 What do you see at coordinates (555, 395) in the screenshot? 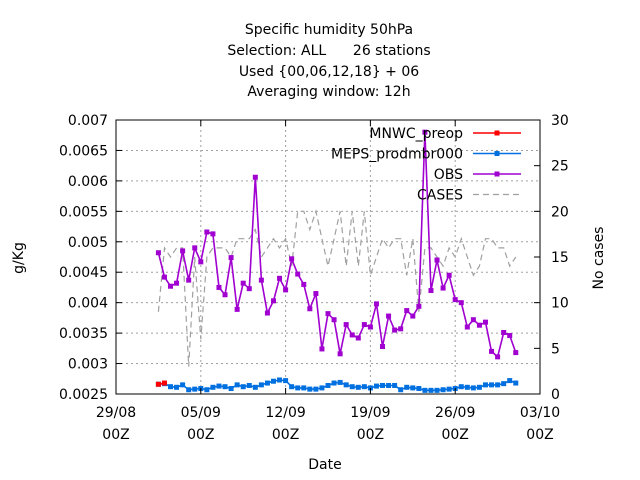
I see `y2-tick-label: 0` at bounding box center [555, 395].